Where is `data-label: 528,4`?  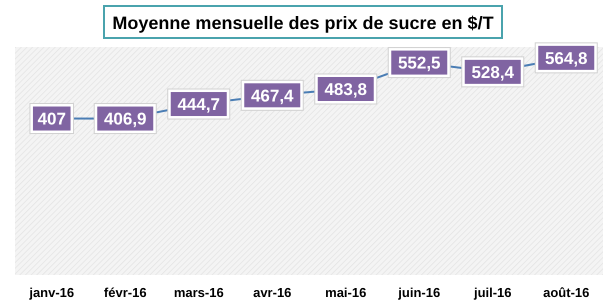
data-label: 528,4 is located at coordinates (493, 72).